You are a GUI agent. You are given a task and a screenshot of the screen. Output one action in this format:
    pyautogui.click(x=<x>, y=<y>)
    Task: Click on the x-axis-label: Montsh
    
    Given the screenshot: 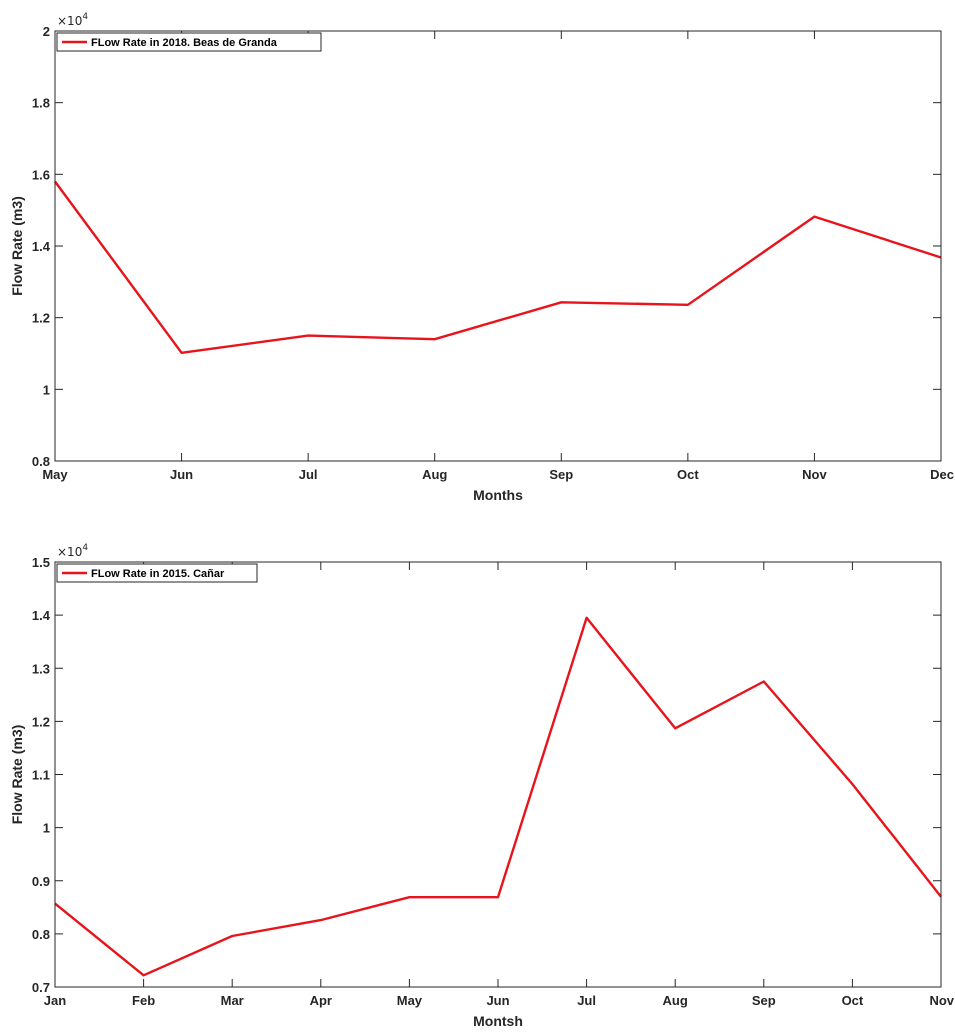 What is the action you would take?
    pyautogui.click(x=498, y=1021)
    